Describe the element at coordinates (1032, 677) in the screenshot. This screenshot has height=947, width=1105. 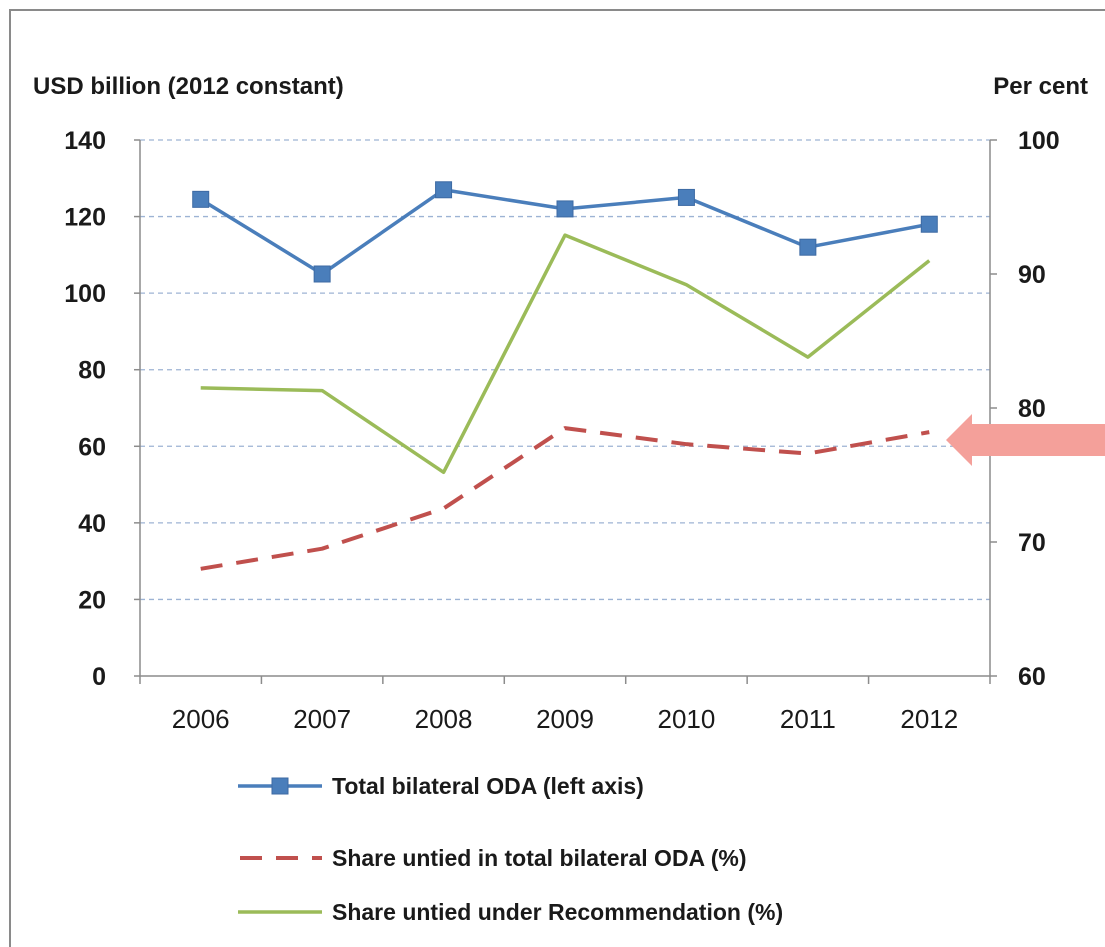
I see `right-tick-label: 60` at that location.